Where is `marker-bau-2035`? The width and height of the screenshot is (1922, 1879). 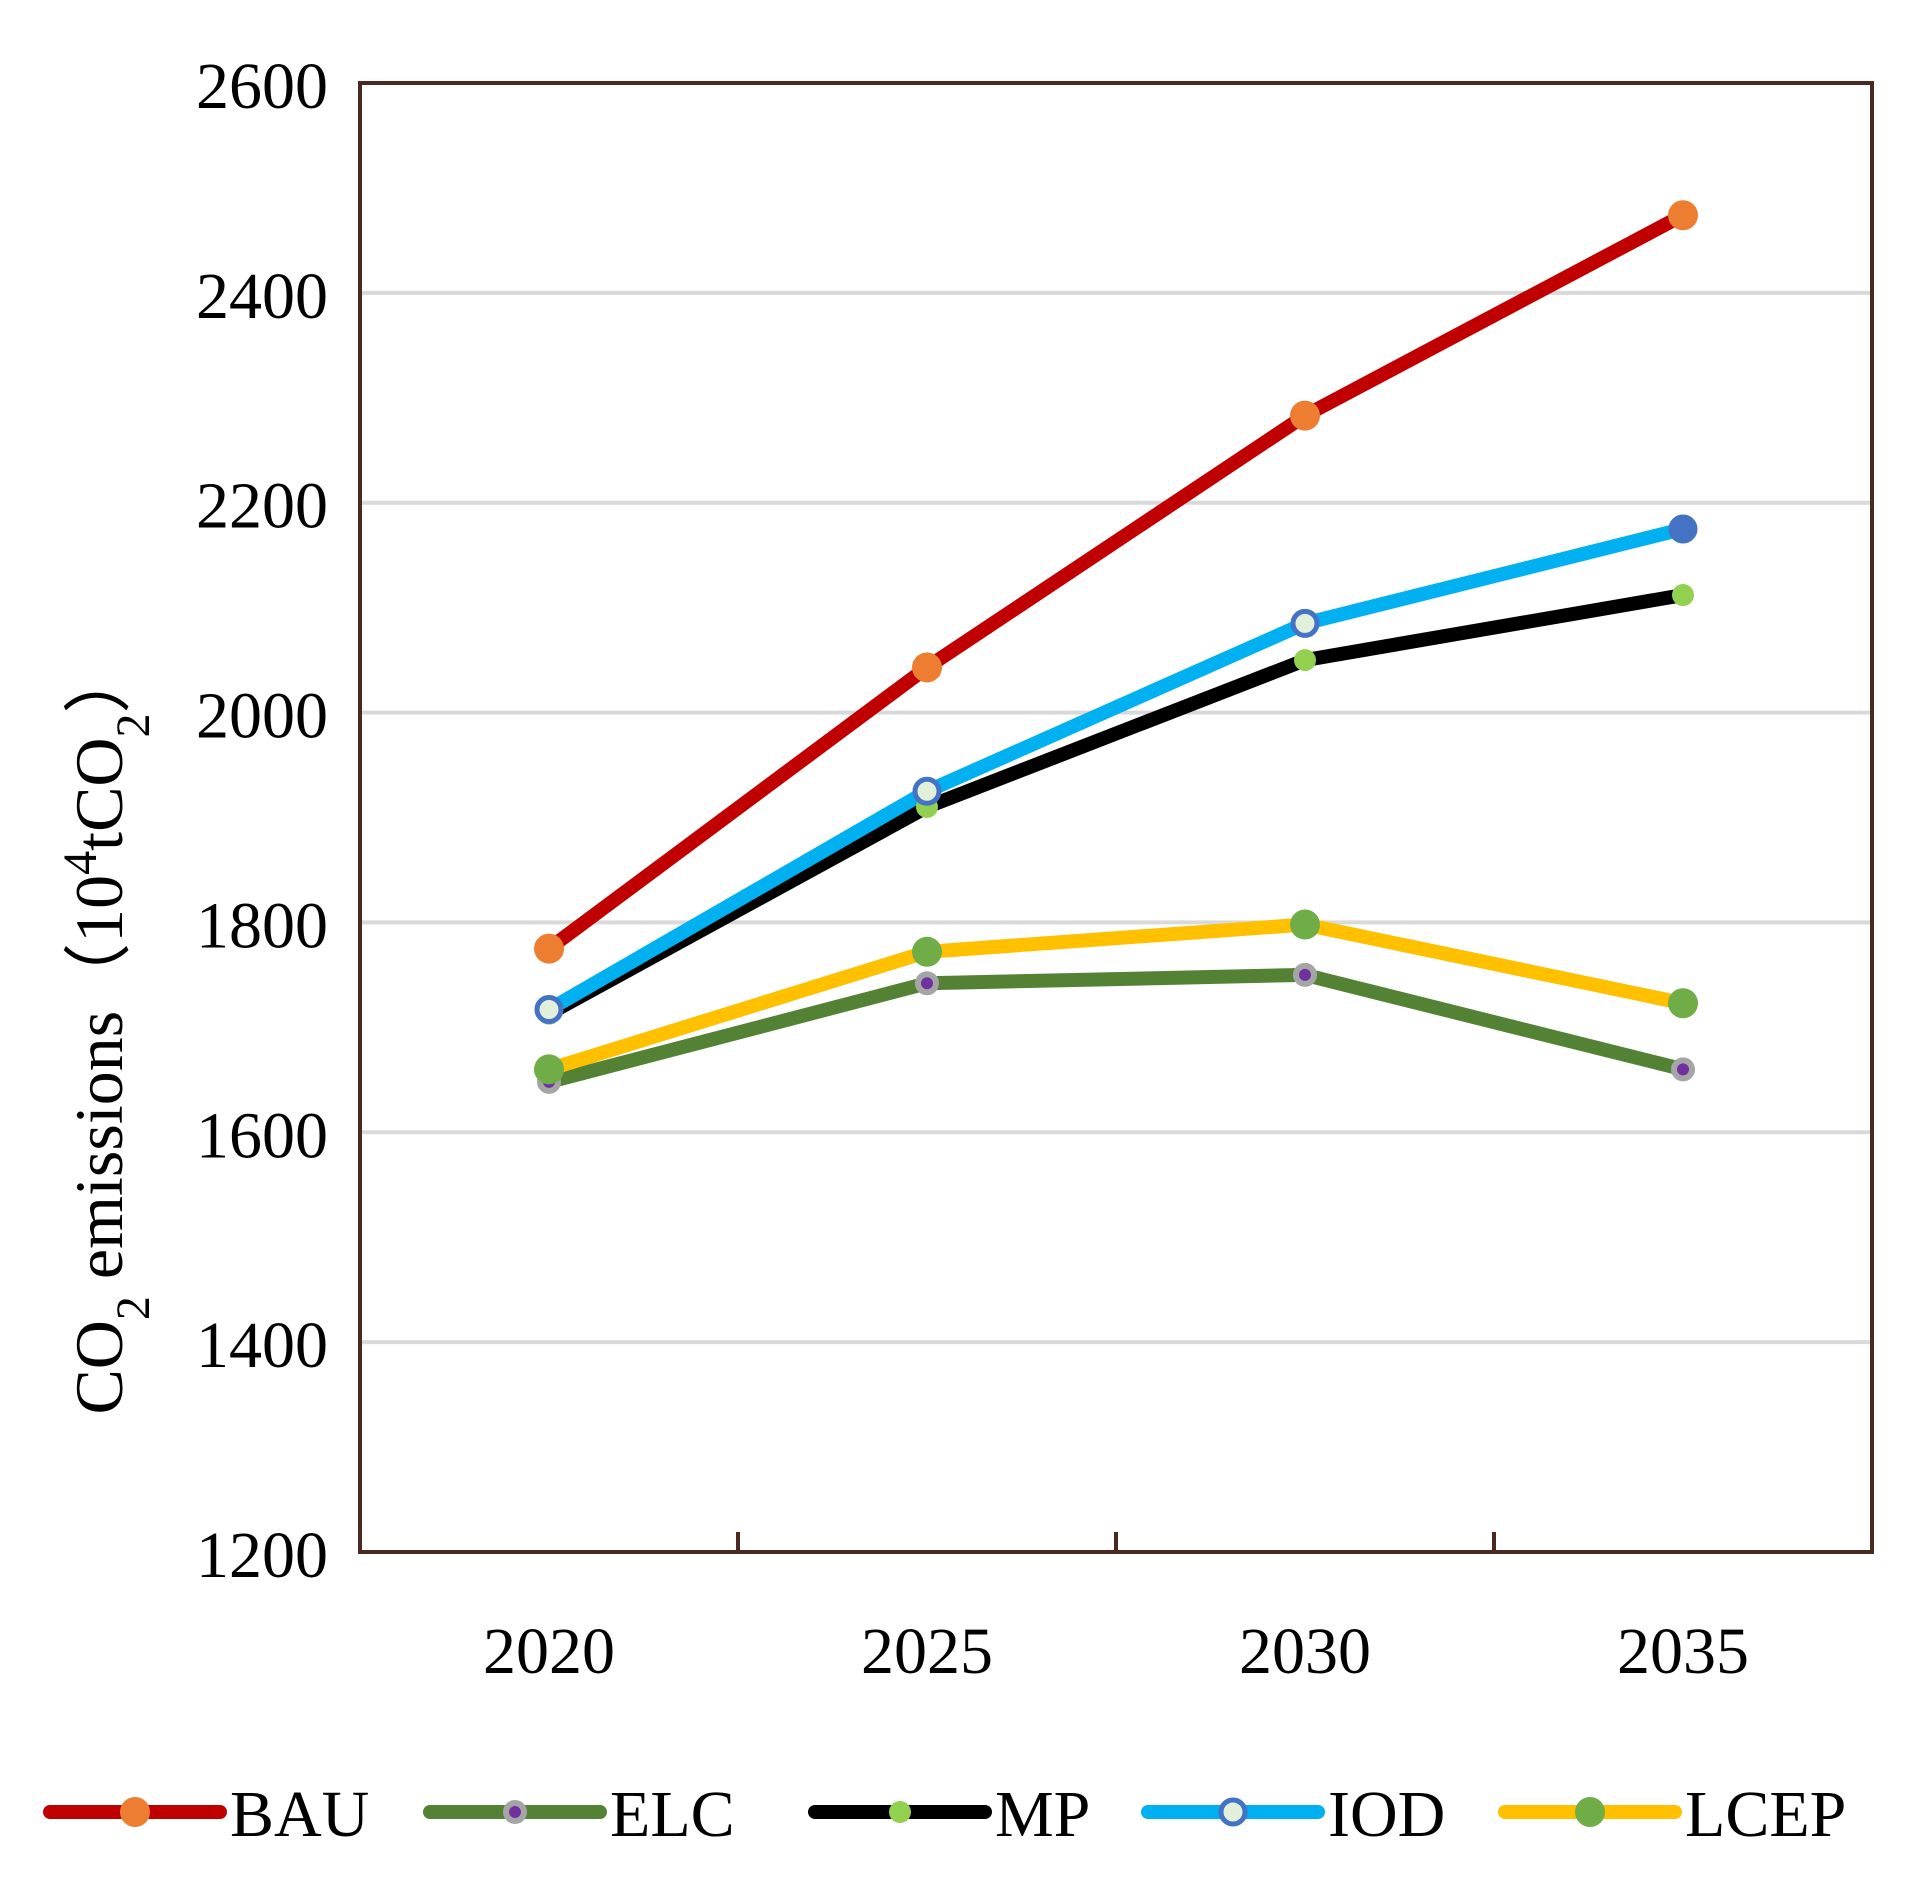
marker-bau-2035 is located at coordinates (1683, 215).